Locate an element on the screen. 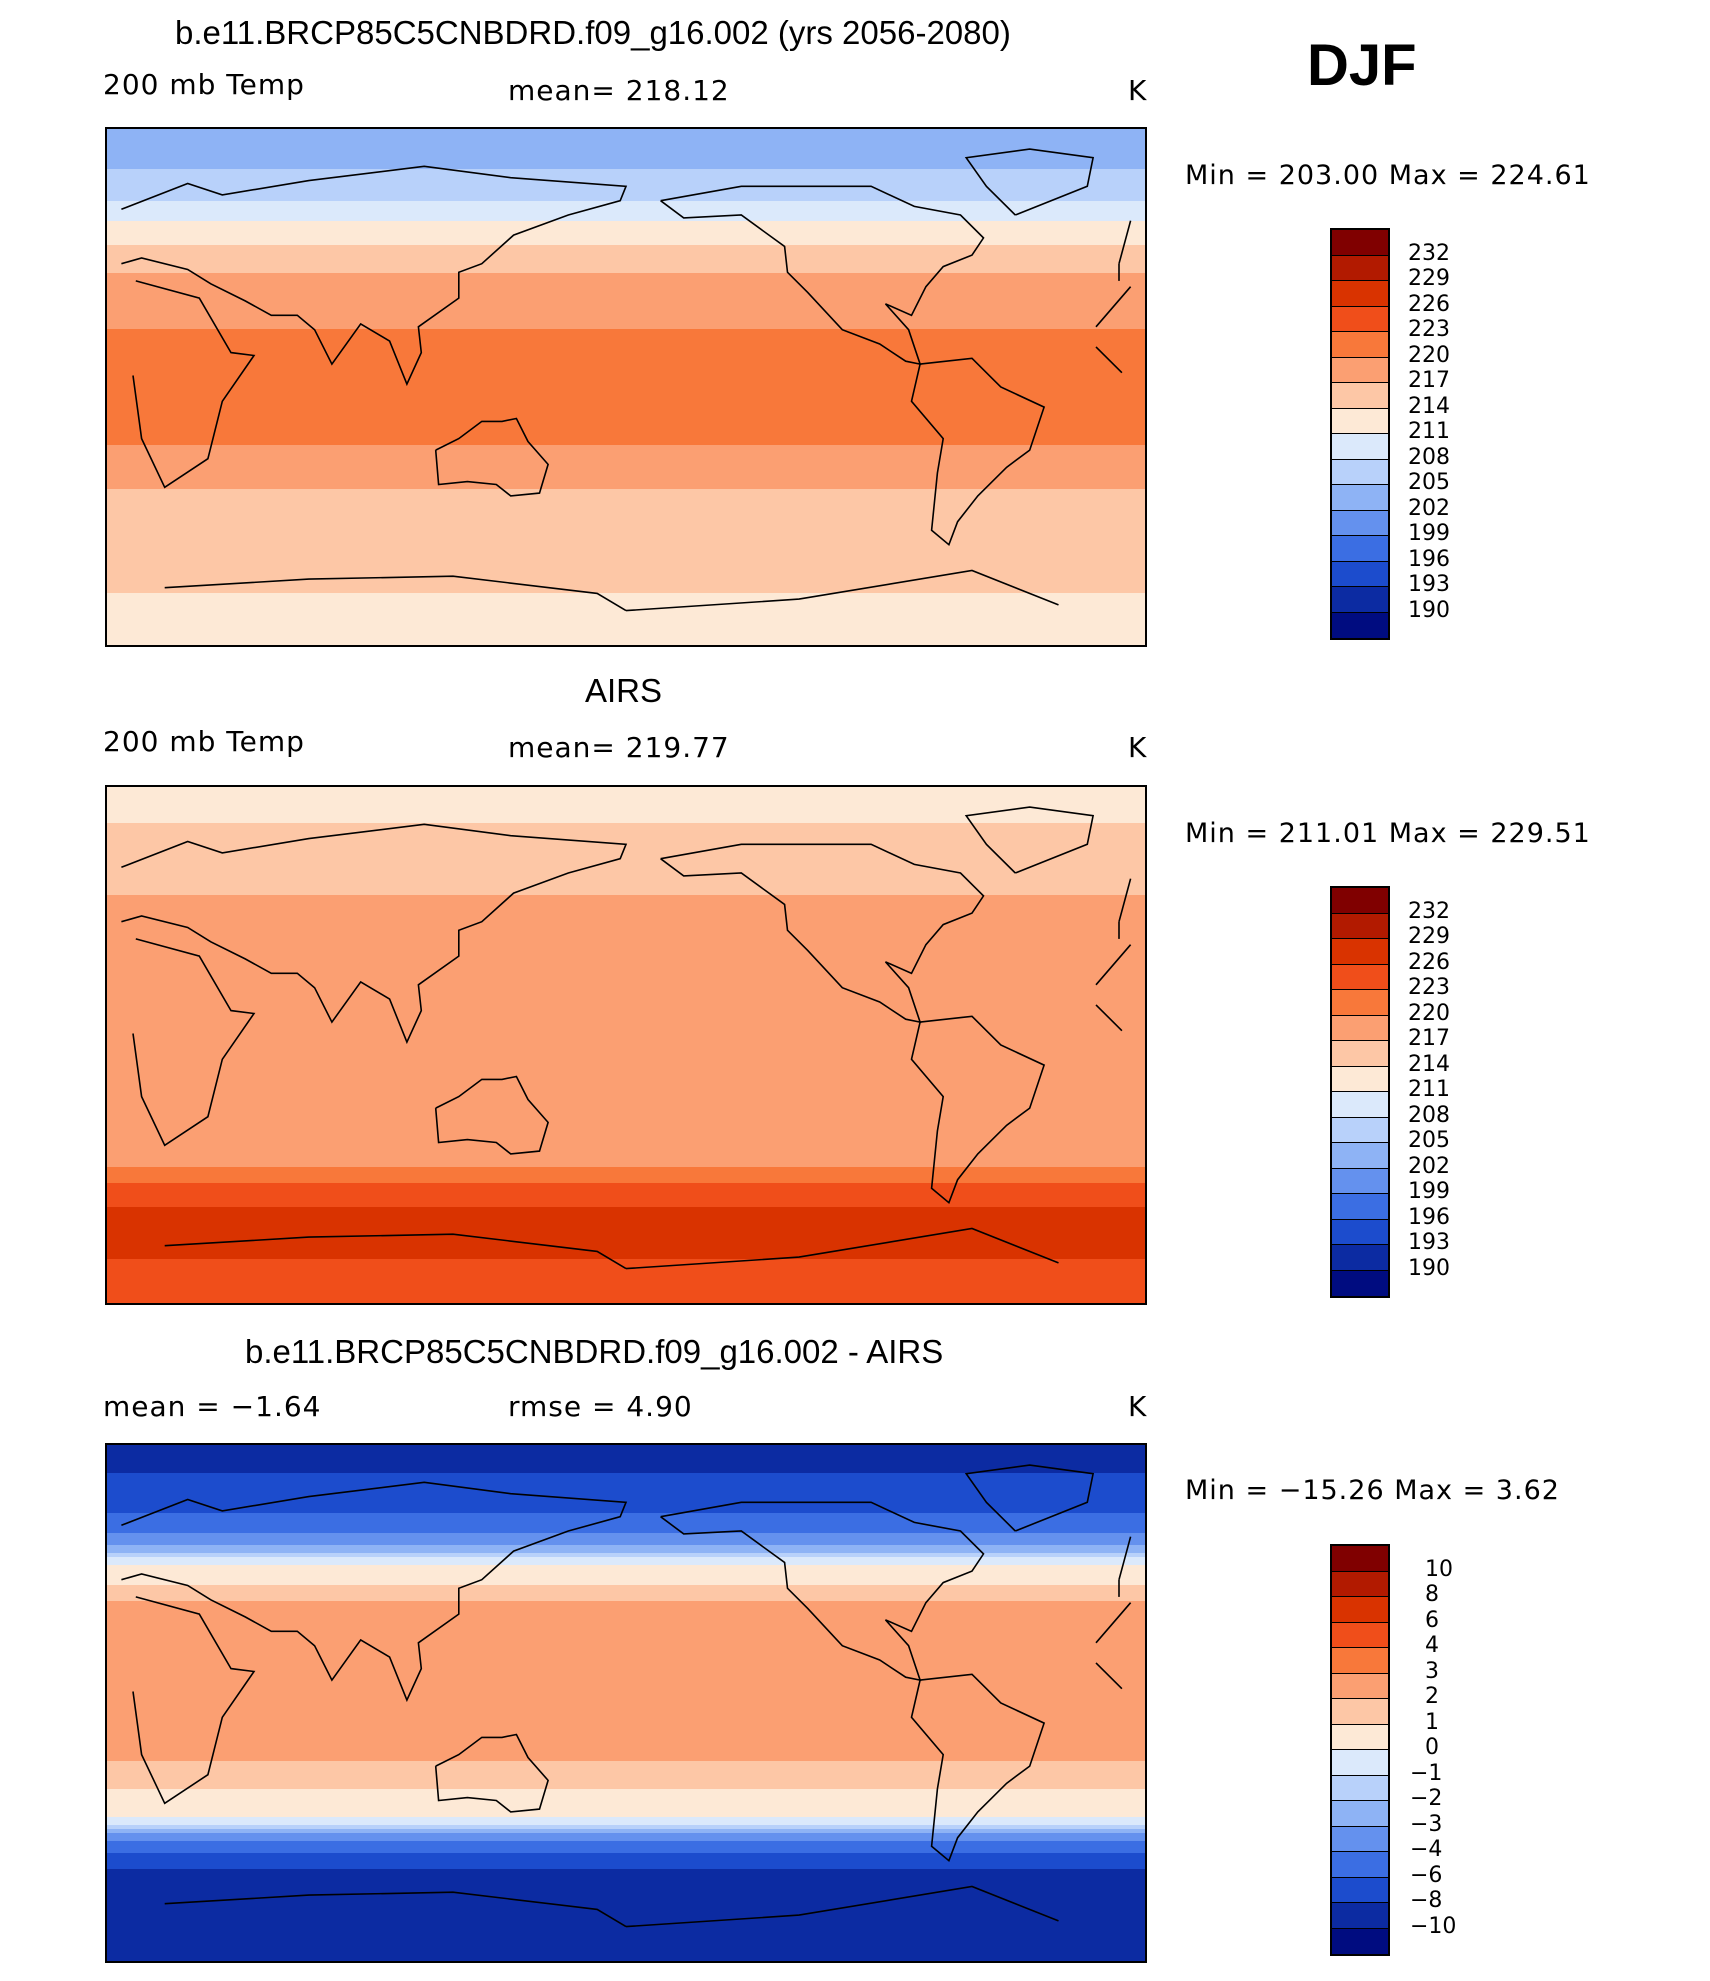  colorbar-tick-label: 220 is located at coordinates (1429, 355).